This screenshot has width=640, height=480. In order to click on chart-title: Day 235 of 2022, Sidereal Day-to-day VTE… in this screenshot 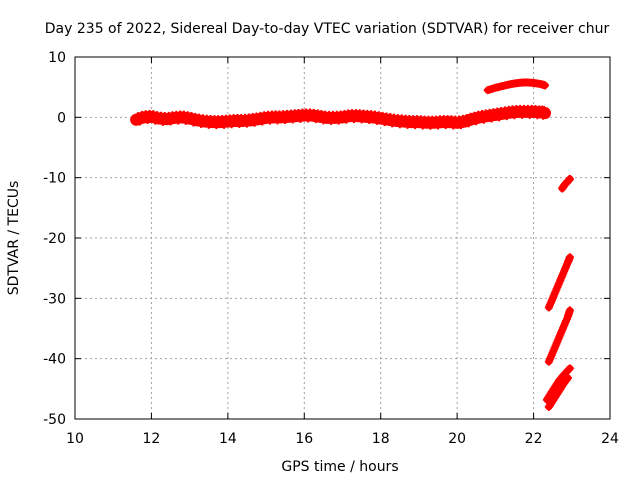, I will do `click(327, 29)`.